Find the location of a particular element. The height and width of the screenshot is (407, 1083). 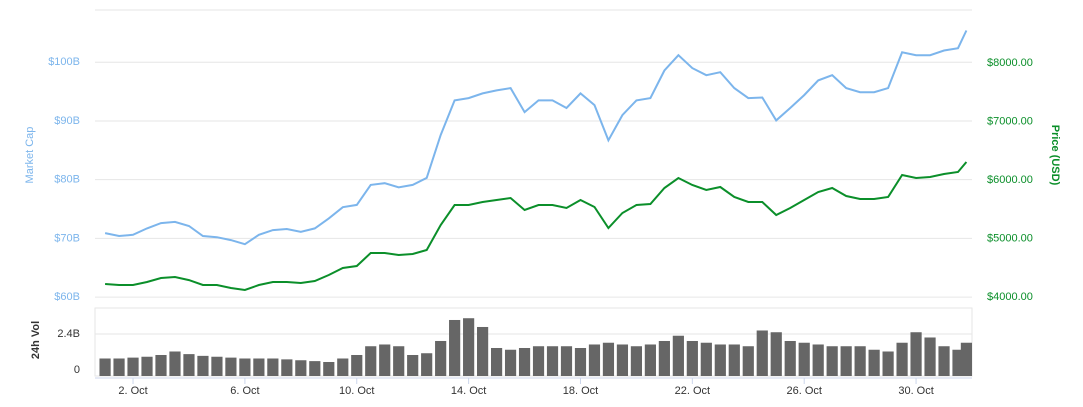

volume-axis-label: 24h Vol is located at coordinates (36, 340).